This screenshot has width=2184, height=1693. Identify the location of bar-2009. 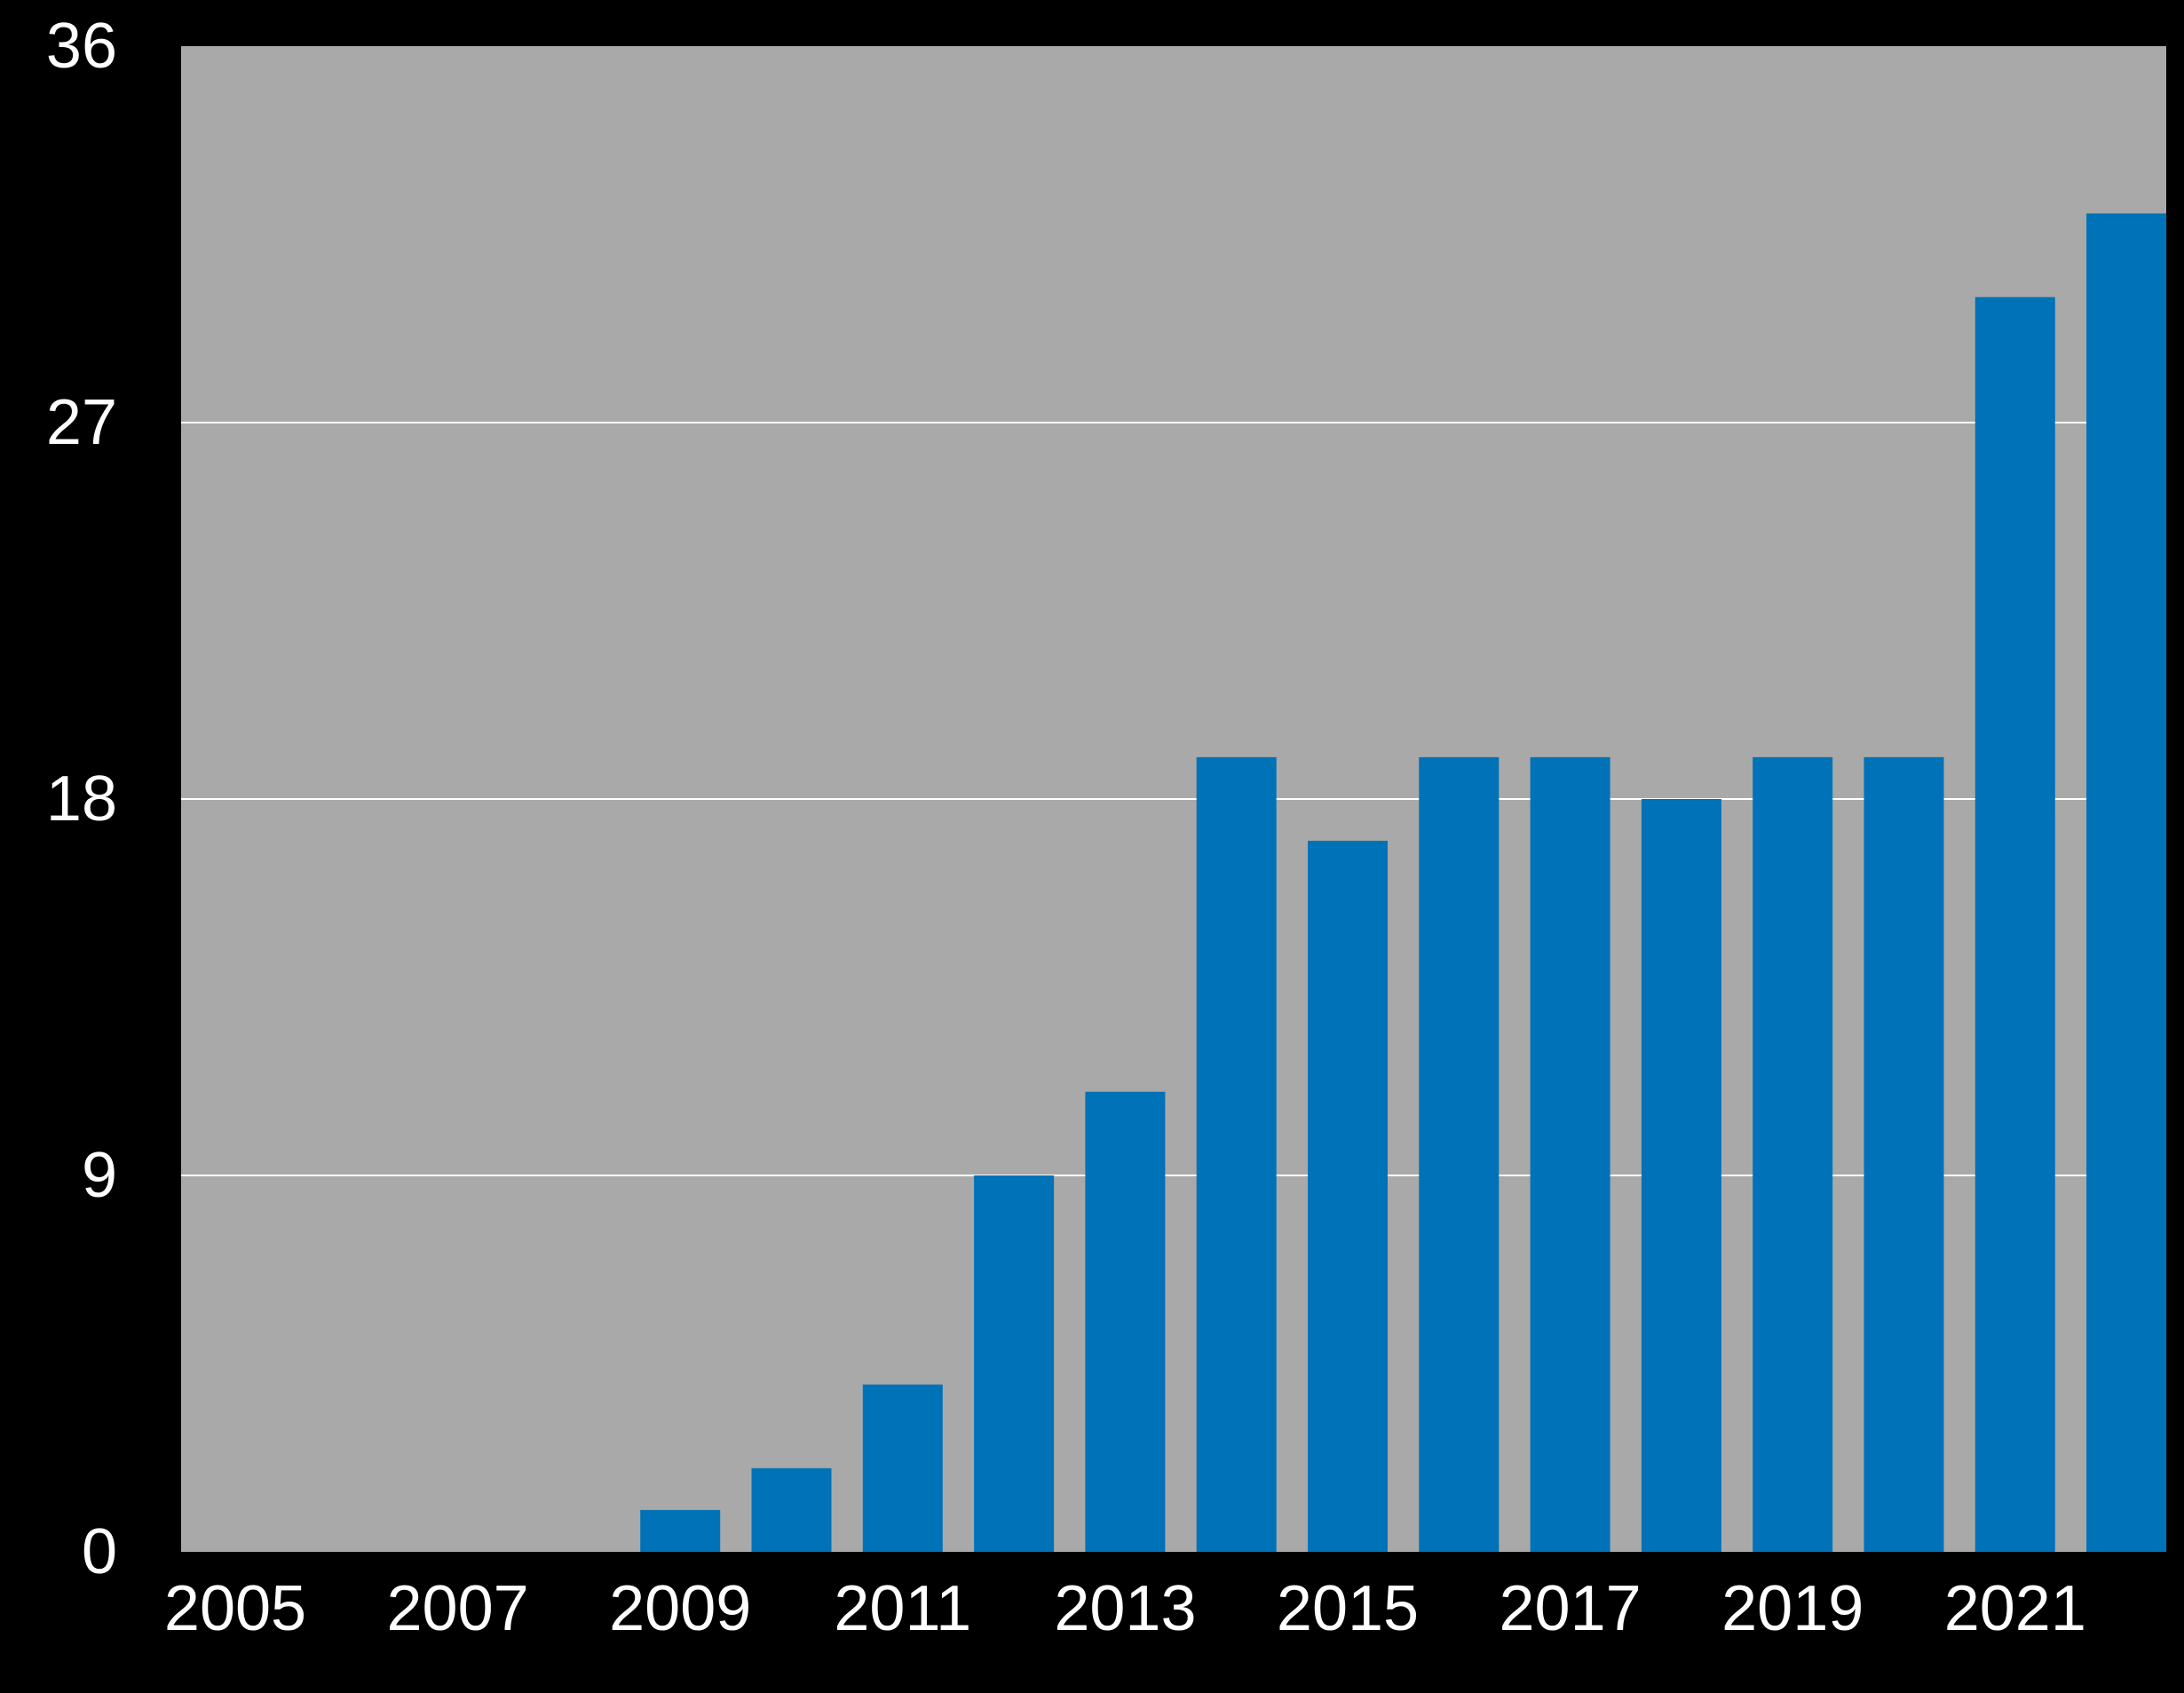
(680, 1530).